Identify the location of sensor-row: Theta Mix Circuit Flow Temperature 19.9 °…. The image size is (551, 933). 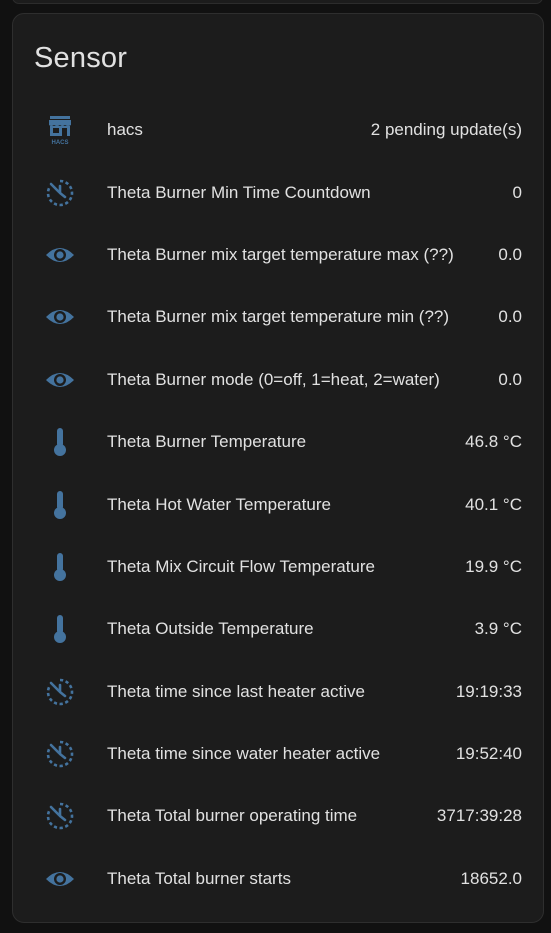
(278, 567).